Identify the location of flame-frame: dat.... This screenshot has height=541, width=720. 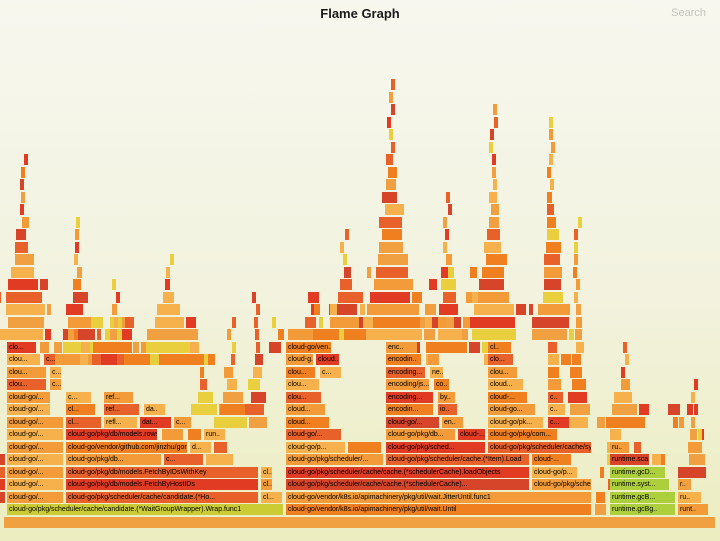
(155, 422).